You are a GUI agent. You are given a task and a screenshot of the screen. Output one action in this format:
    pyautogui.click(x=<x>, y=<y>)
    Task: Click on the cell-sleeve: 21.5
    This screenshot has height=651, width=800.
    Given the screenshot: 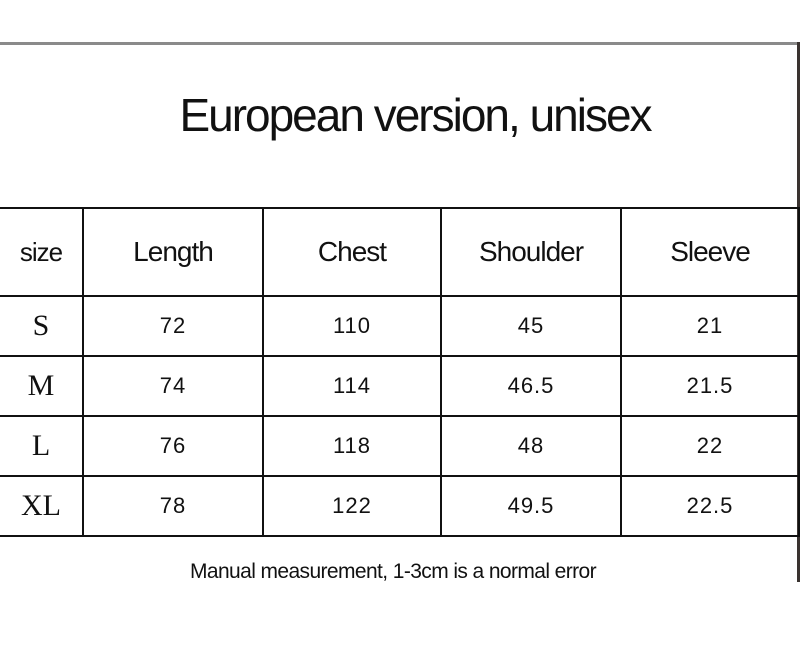 What is the action you would take?
    pyautogui.click(x=710, y=386)
    